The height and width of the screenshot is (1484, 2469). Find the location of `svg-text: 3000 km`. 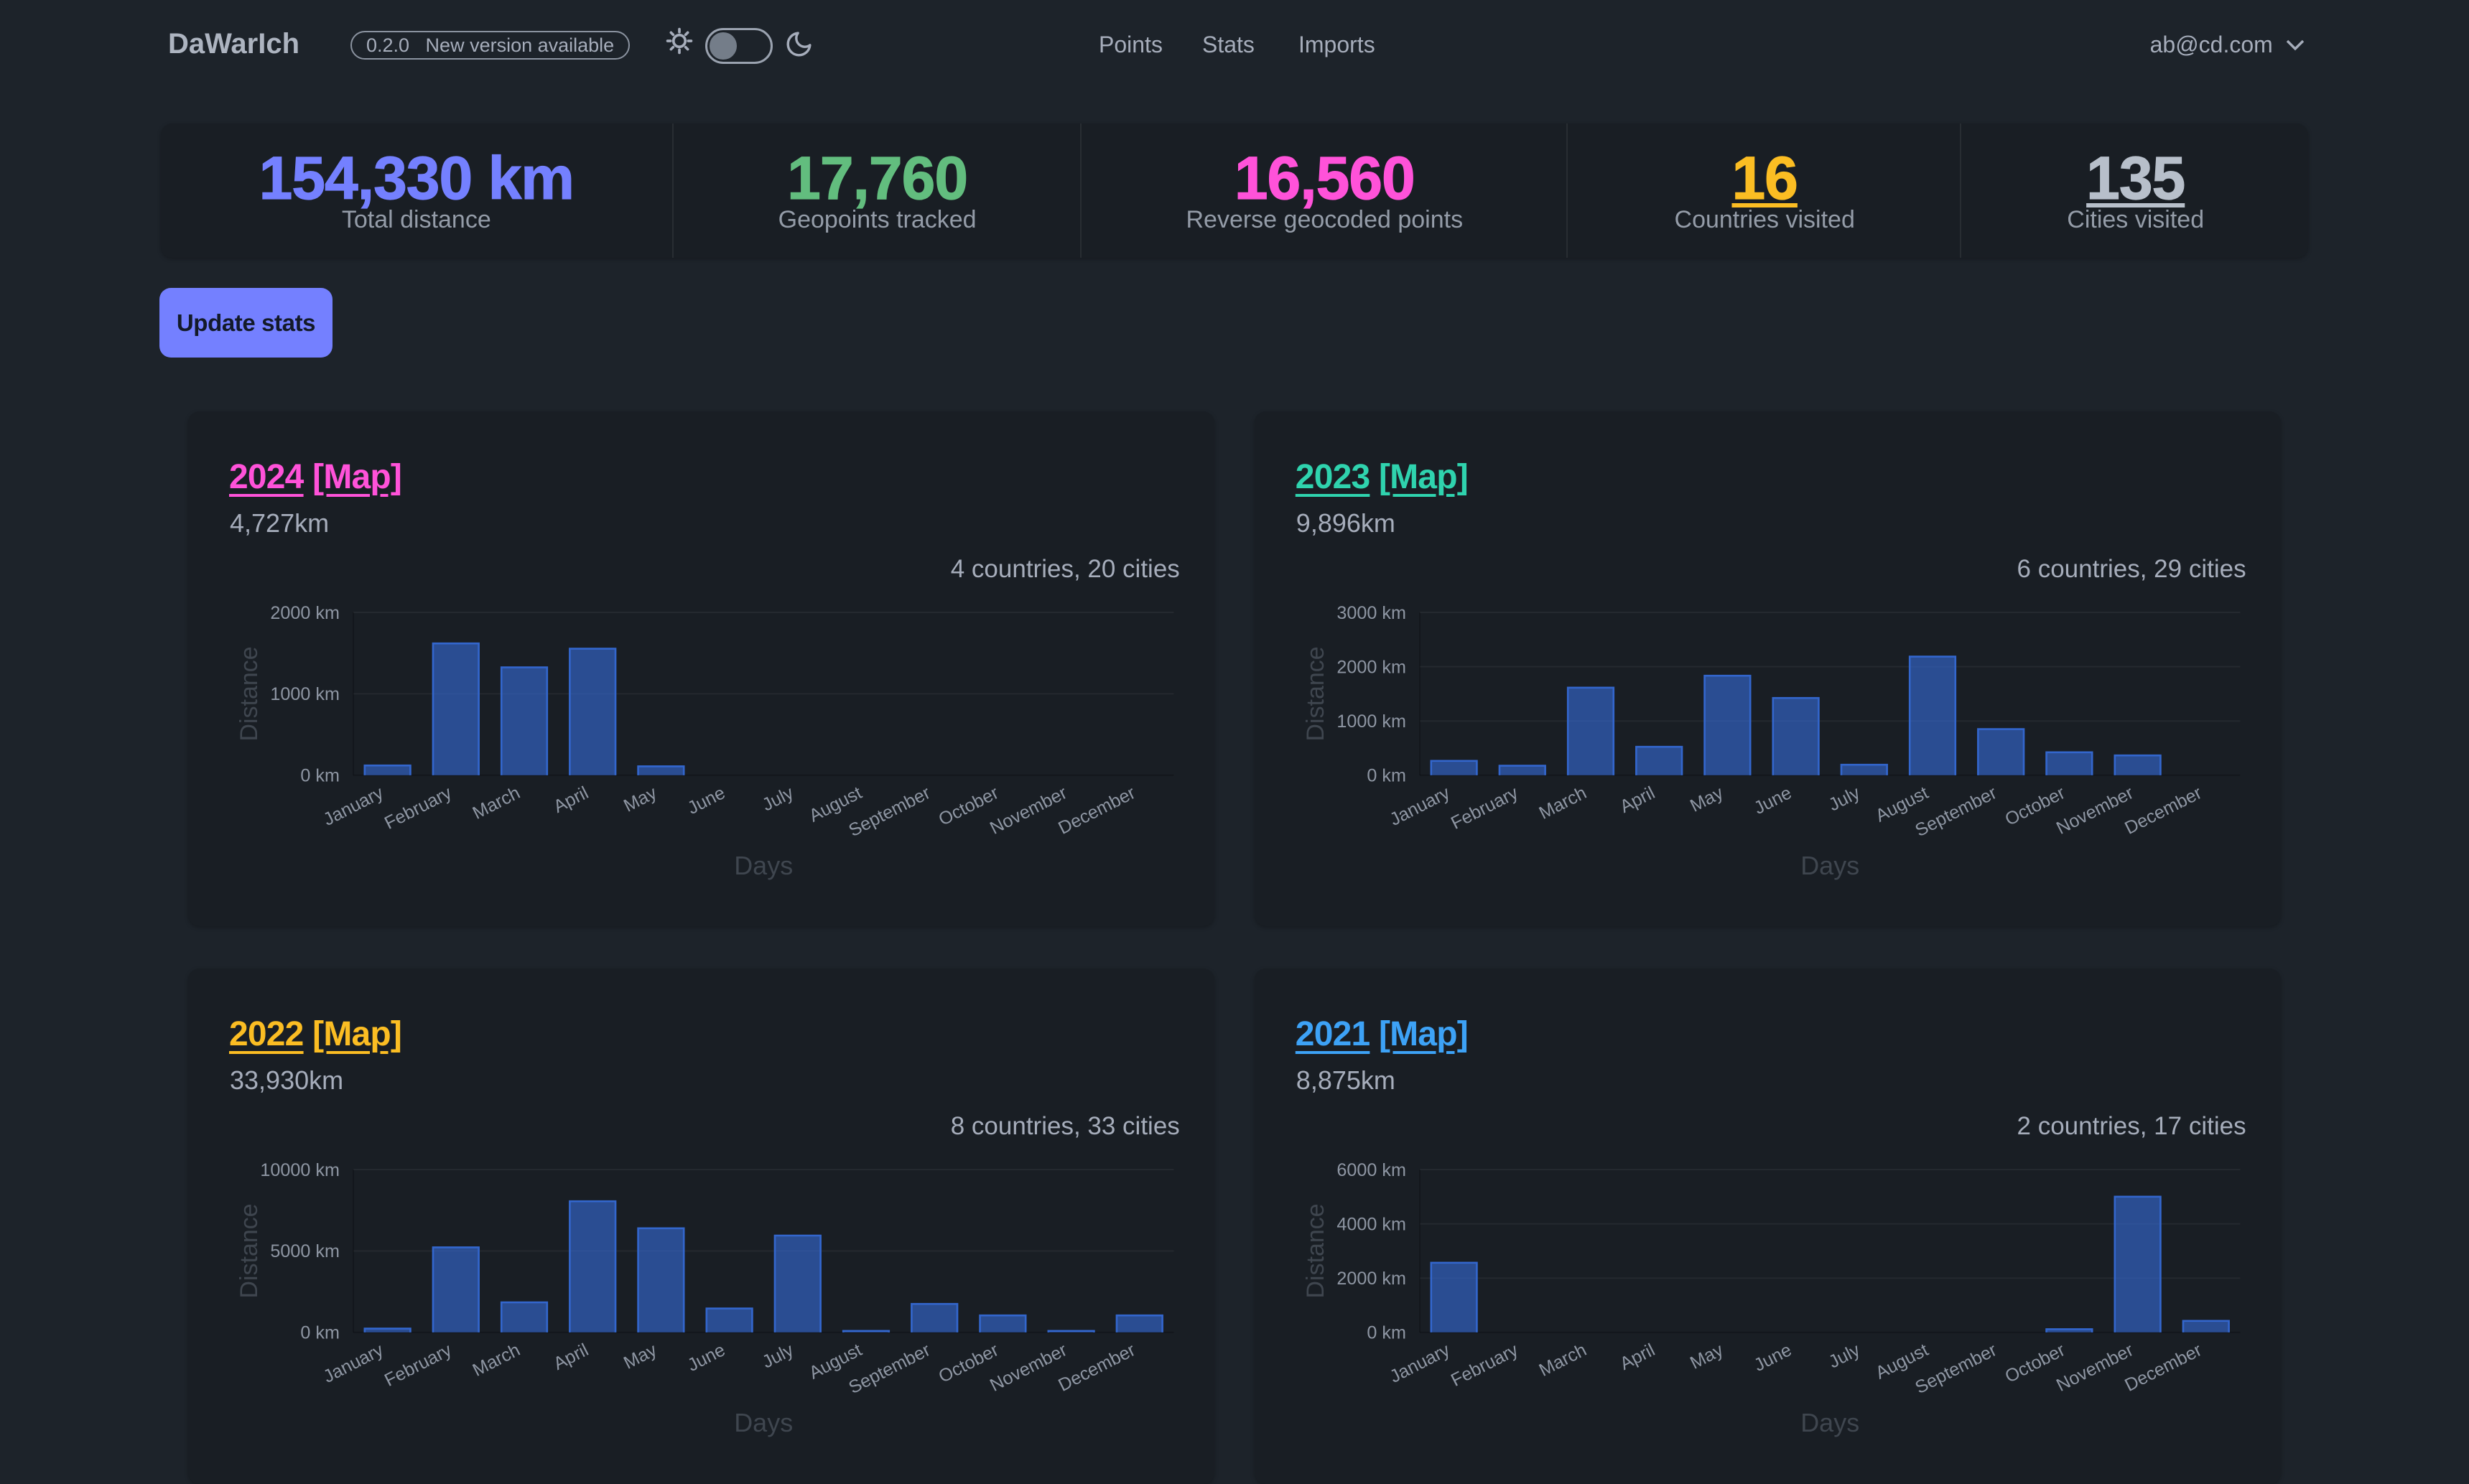

svg-text: 3000 km is located at coordinates (1371, 613).